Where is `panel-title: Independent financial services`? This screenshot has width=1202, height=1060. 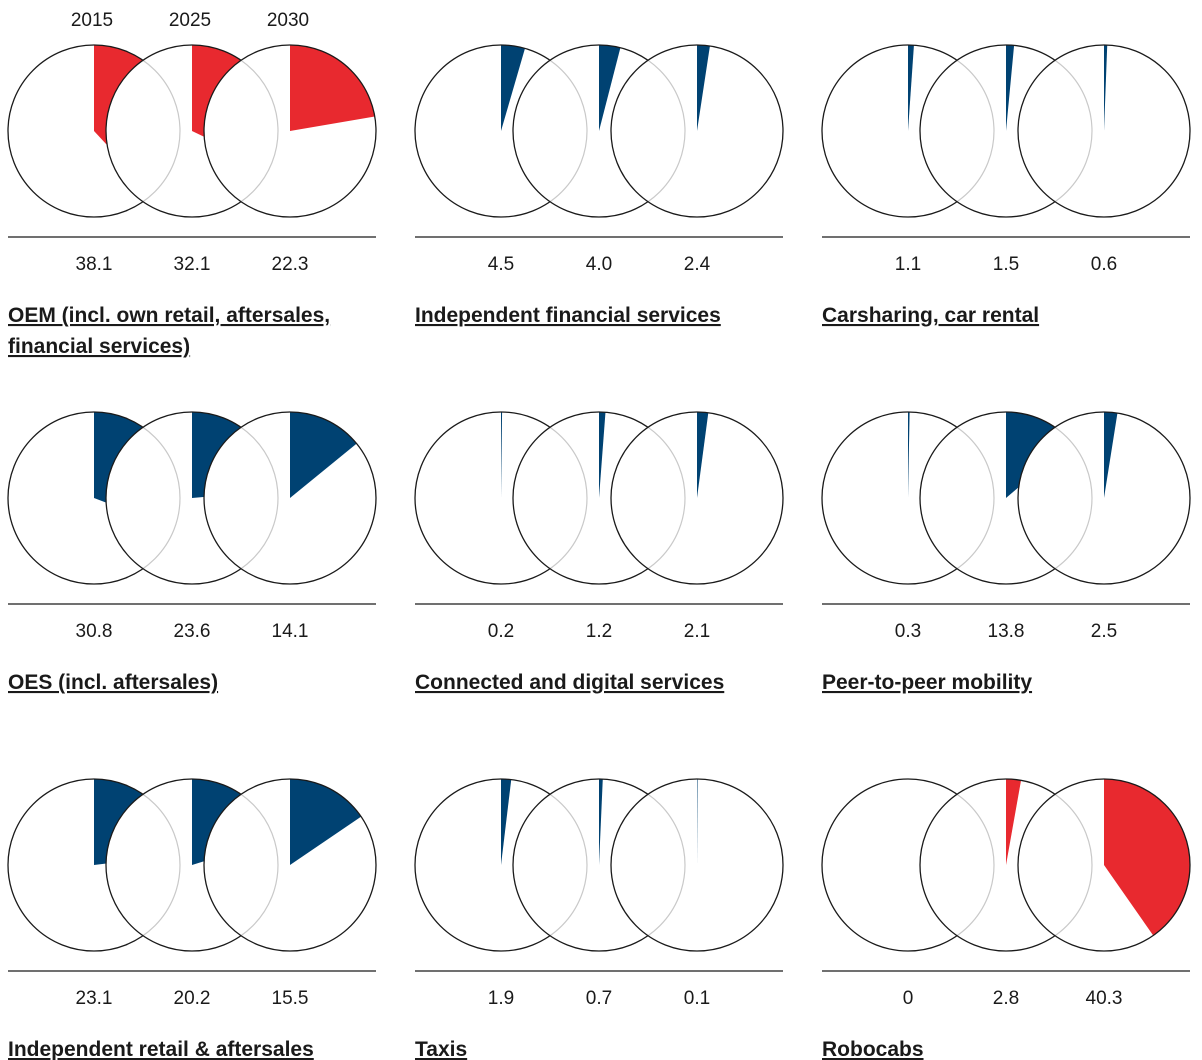
panel-title: Independent financial services is located at coordinates (568, 315).